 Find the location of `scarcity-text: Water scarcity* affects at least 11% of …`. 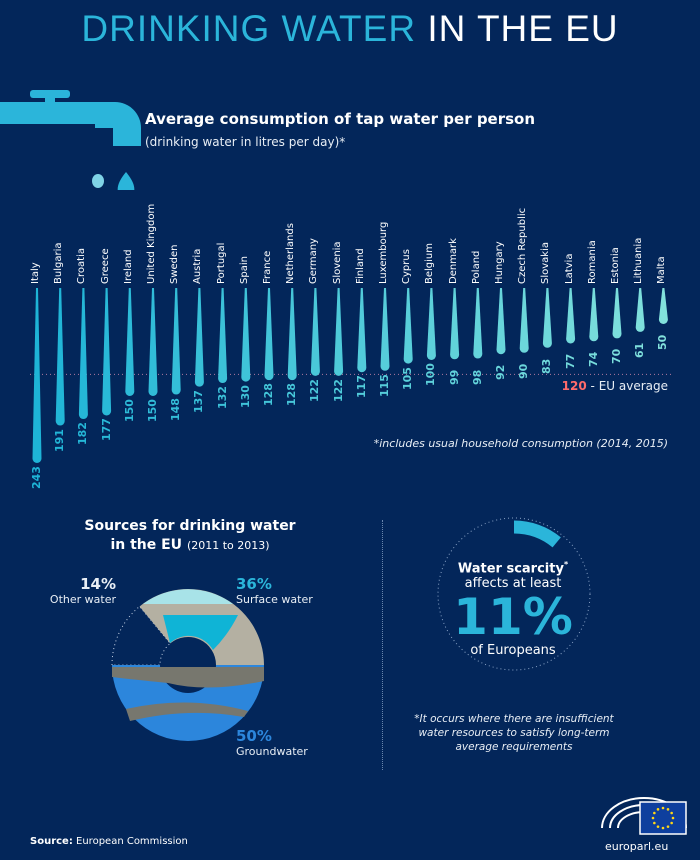

scarcity-text: Water scarcity* affects at least 11% of … is located at coordinates (513, 609).